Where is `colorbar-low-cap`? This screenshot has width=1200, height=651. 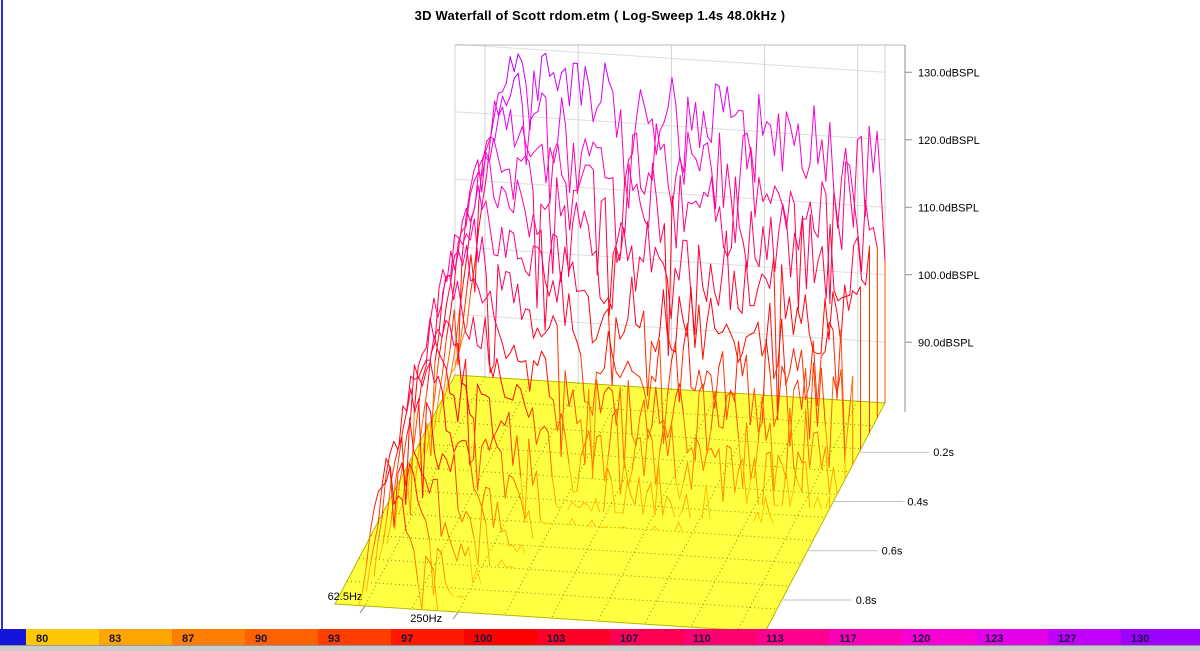 colorbar-low-cap is located at coordinates (13, 637).